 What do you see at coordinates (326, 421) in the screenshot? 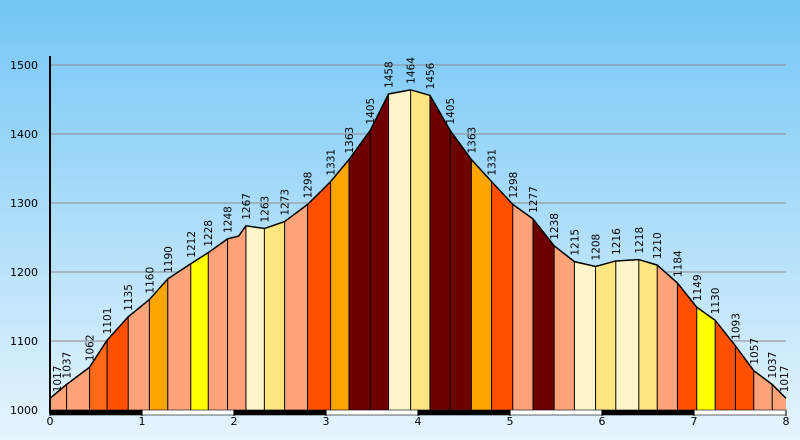
I see `x-tick-label: 3` at bounding box center [326, 421].